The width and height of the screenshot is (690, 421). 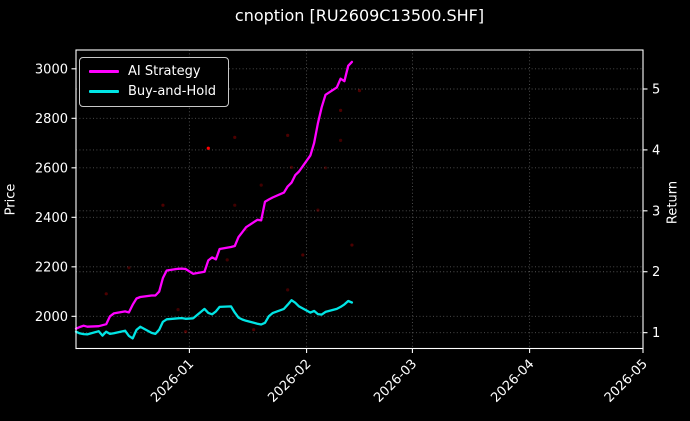 I want to click on legend-label-ai-strategy: AI Strategy, so click(x=164, y=71).